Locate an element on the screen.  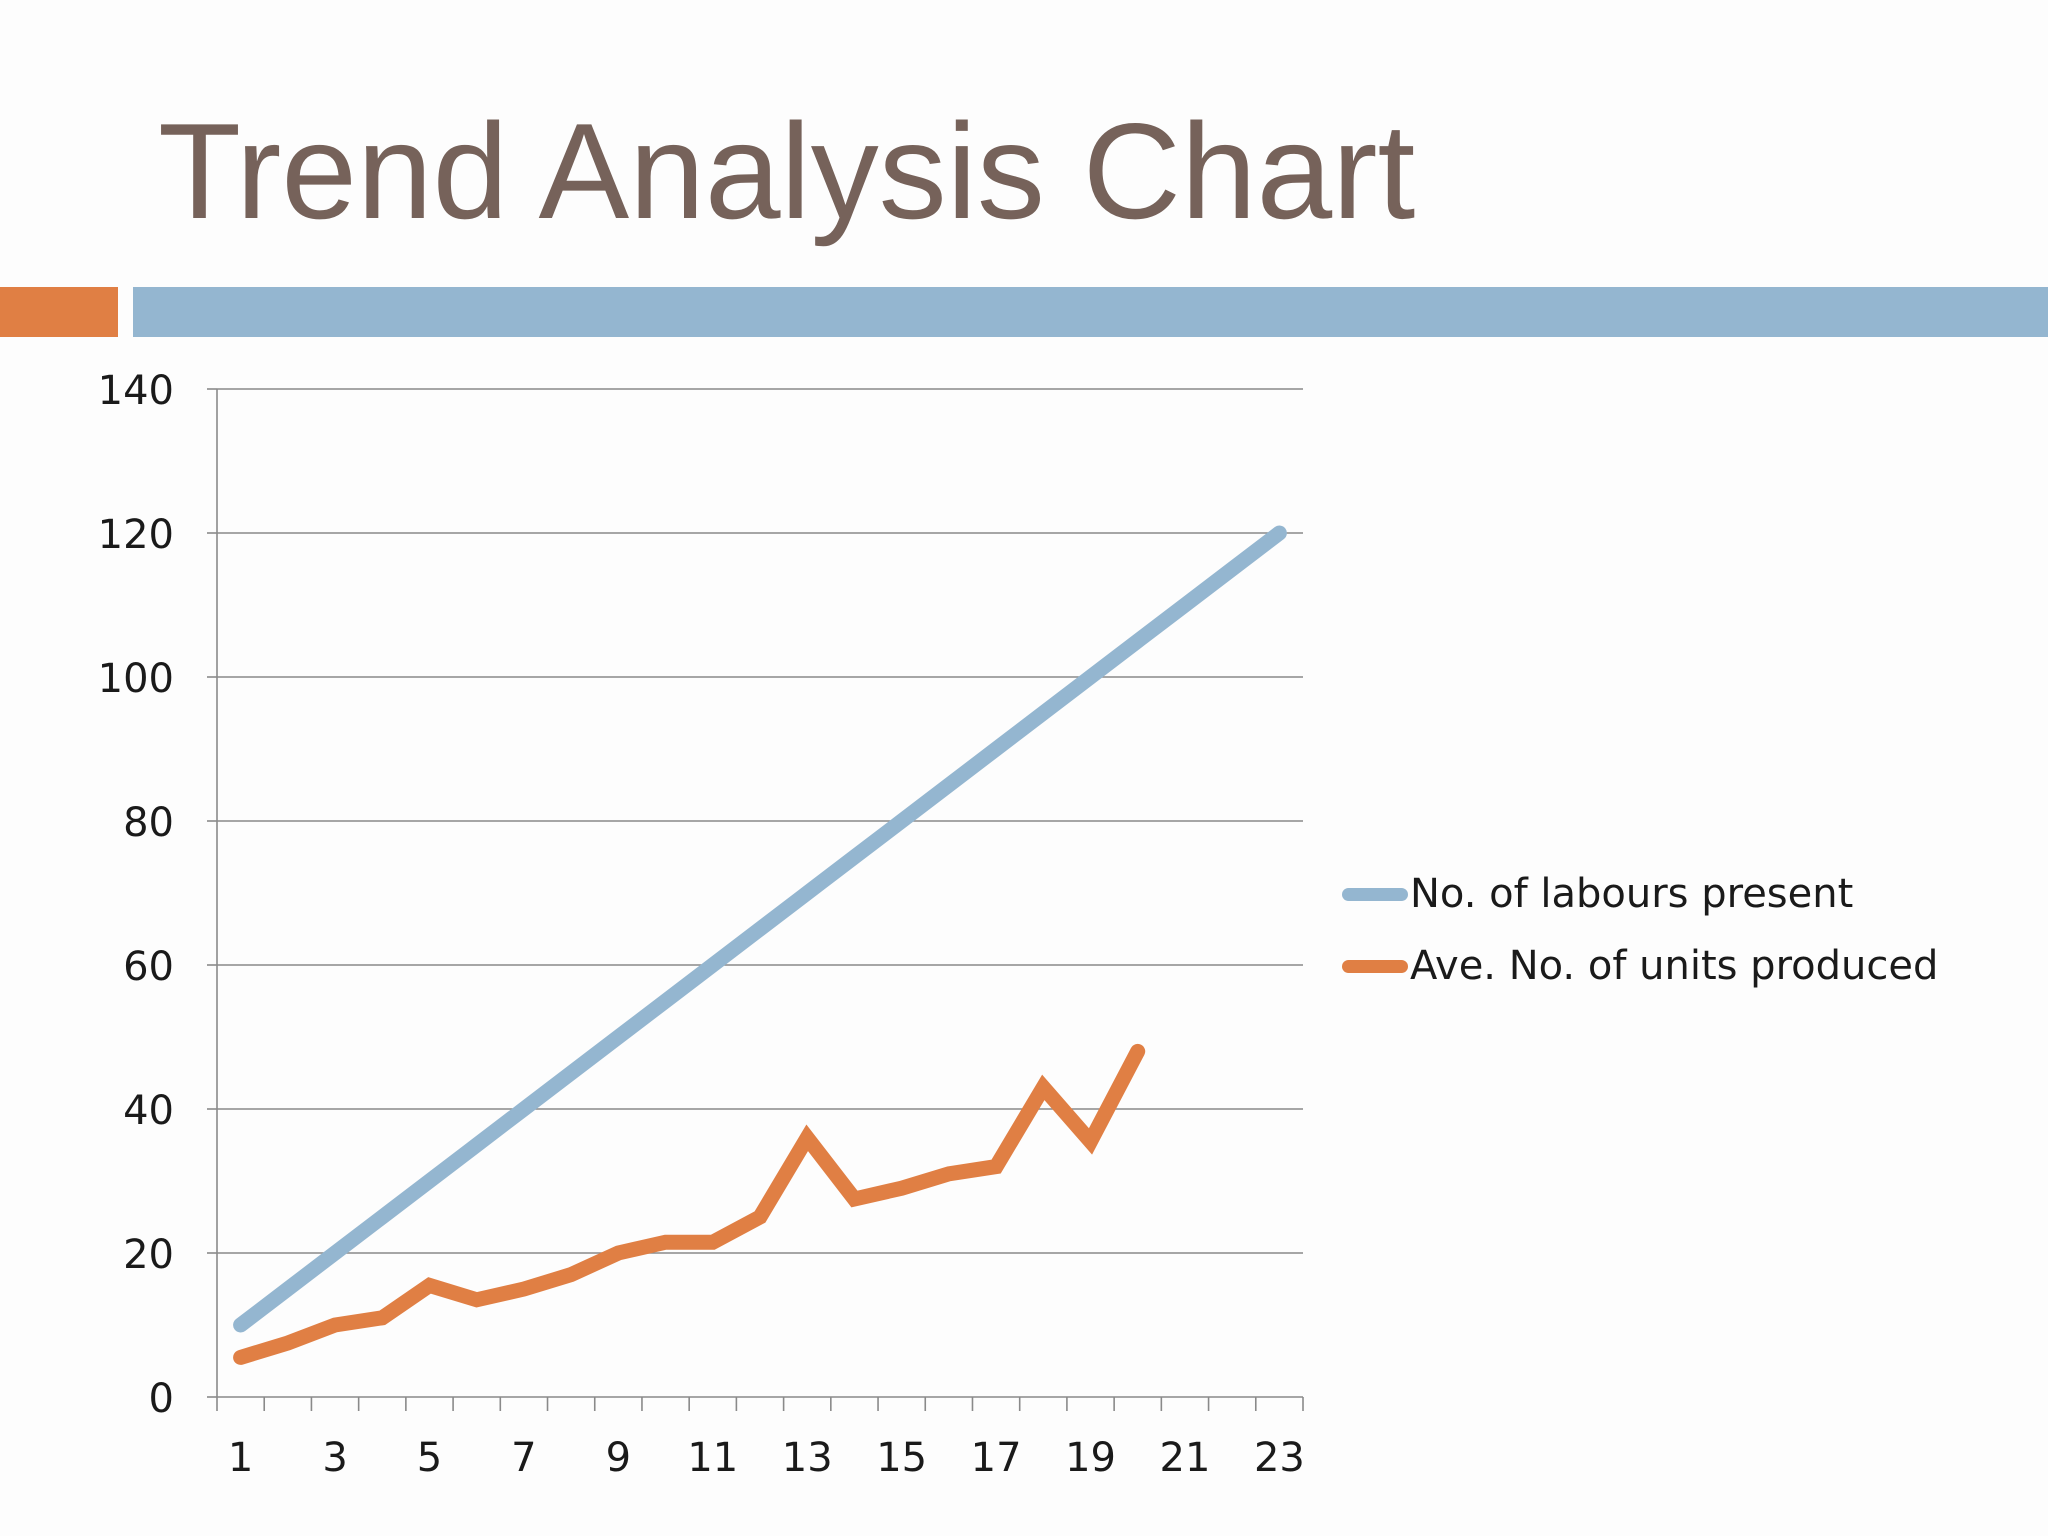
x-tick-label: 5 is located at coordinates (429, 1458).